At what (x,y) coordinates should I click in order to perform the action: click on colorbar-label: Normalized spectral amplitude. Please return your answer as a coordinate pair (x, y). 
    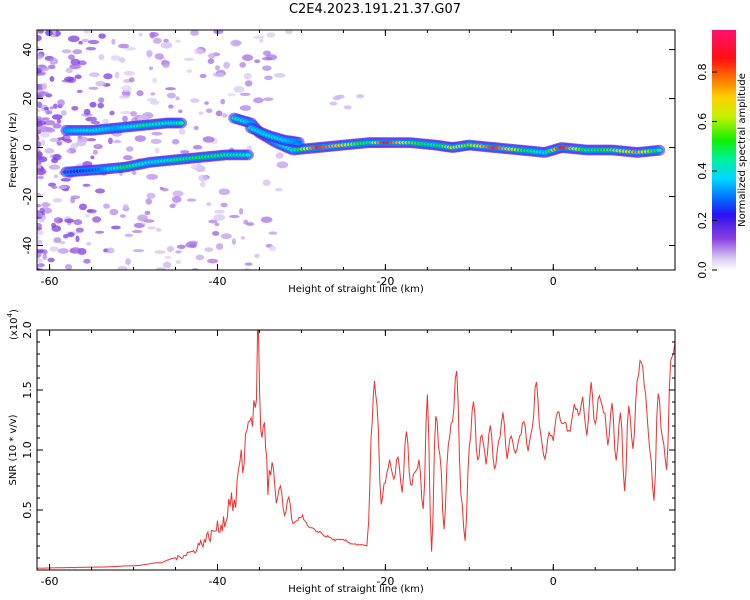
    Looking at the image, I should click on (742, 150).